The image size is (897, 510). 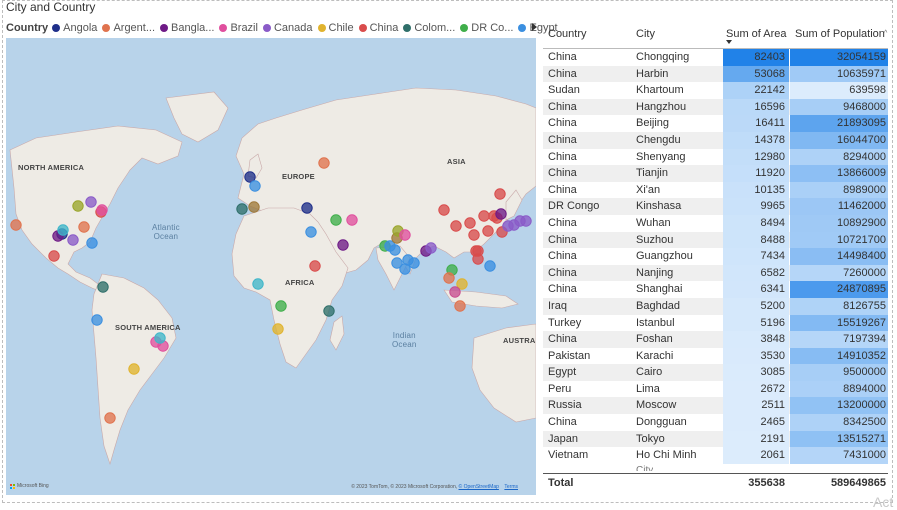 What do you see at coordinates (756, 74) in the screenshot?
I see `cell-area: 53068` at bounding box center [756, 74].